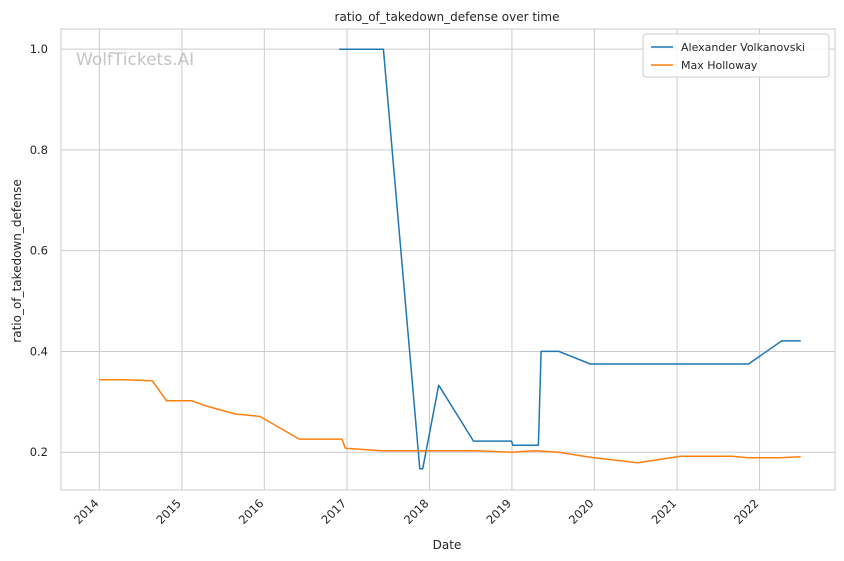  Describe the element at coordinates (39, 150) in the screenshot. I see `y-tick-label: 0.8` at that location.